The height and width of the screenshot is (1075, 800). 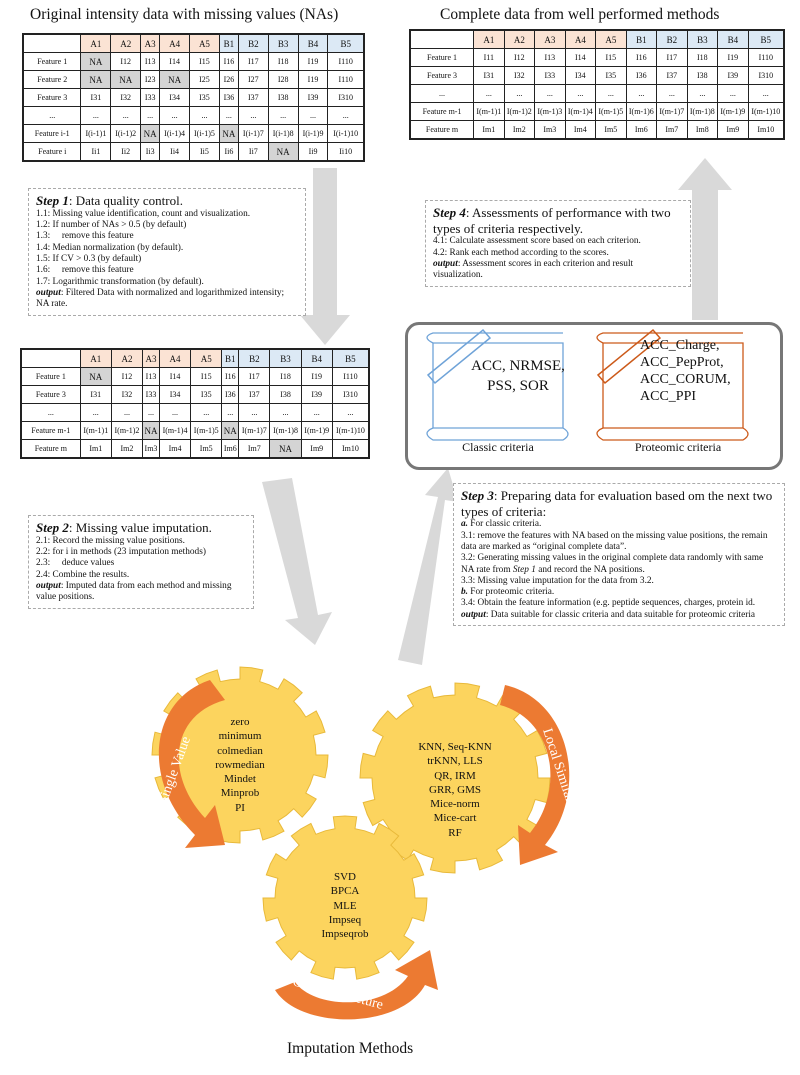 I want to click on intensity-cell: I(m-1)5, so click(x=611, y=111).